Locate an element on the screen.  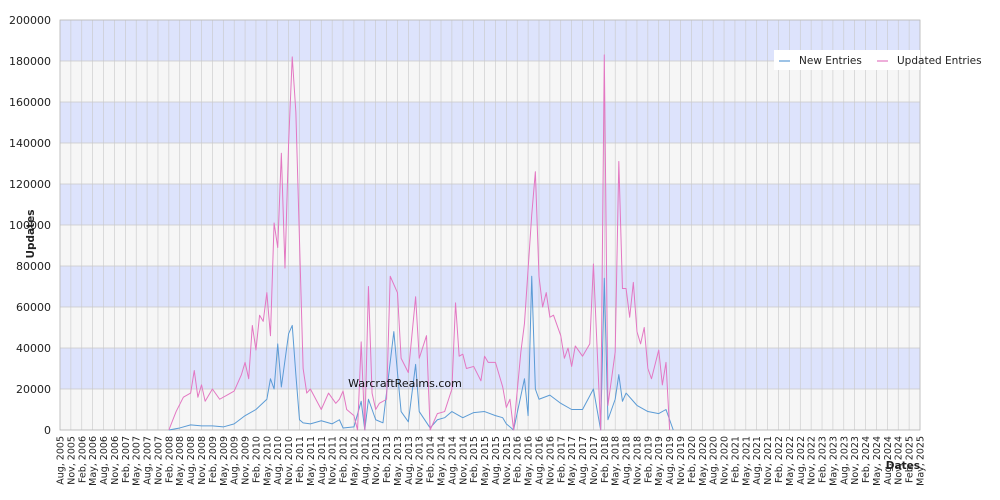
x-tick-label: May, 2017 is located at coordinates (572, 461).